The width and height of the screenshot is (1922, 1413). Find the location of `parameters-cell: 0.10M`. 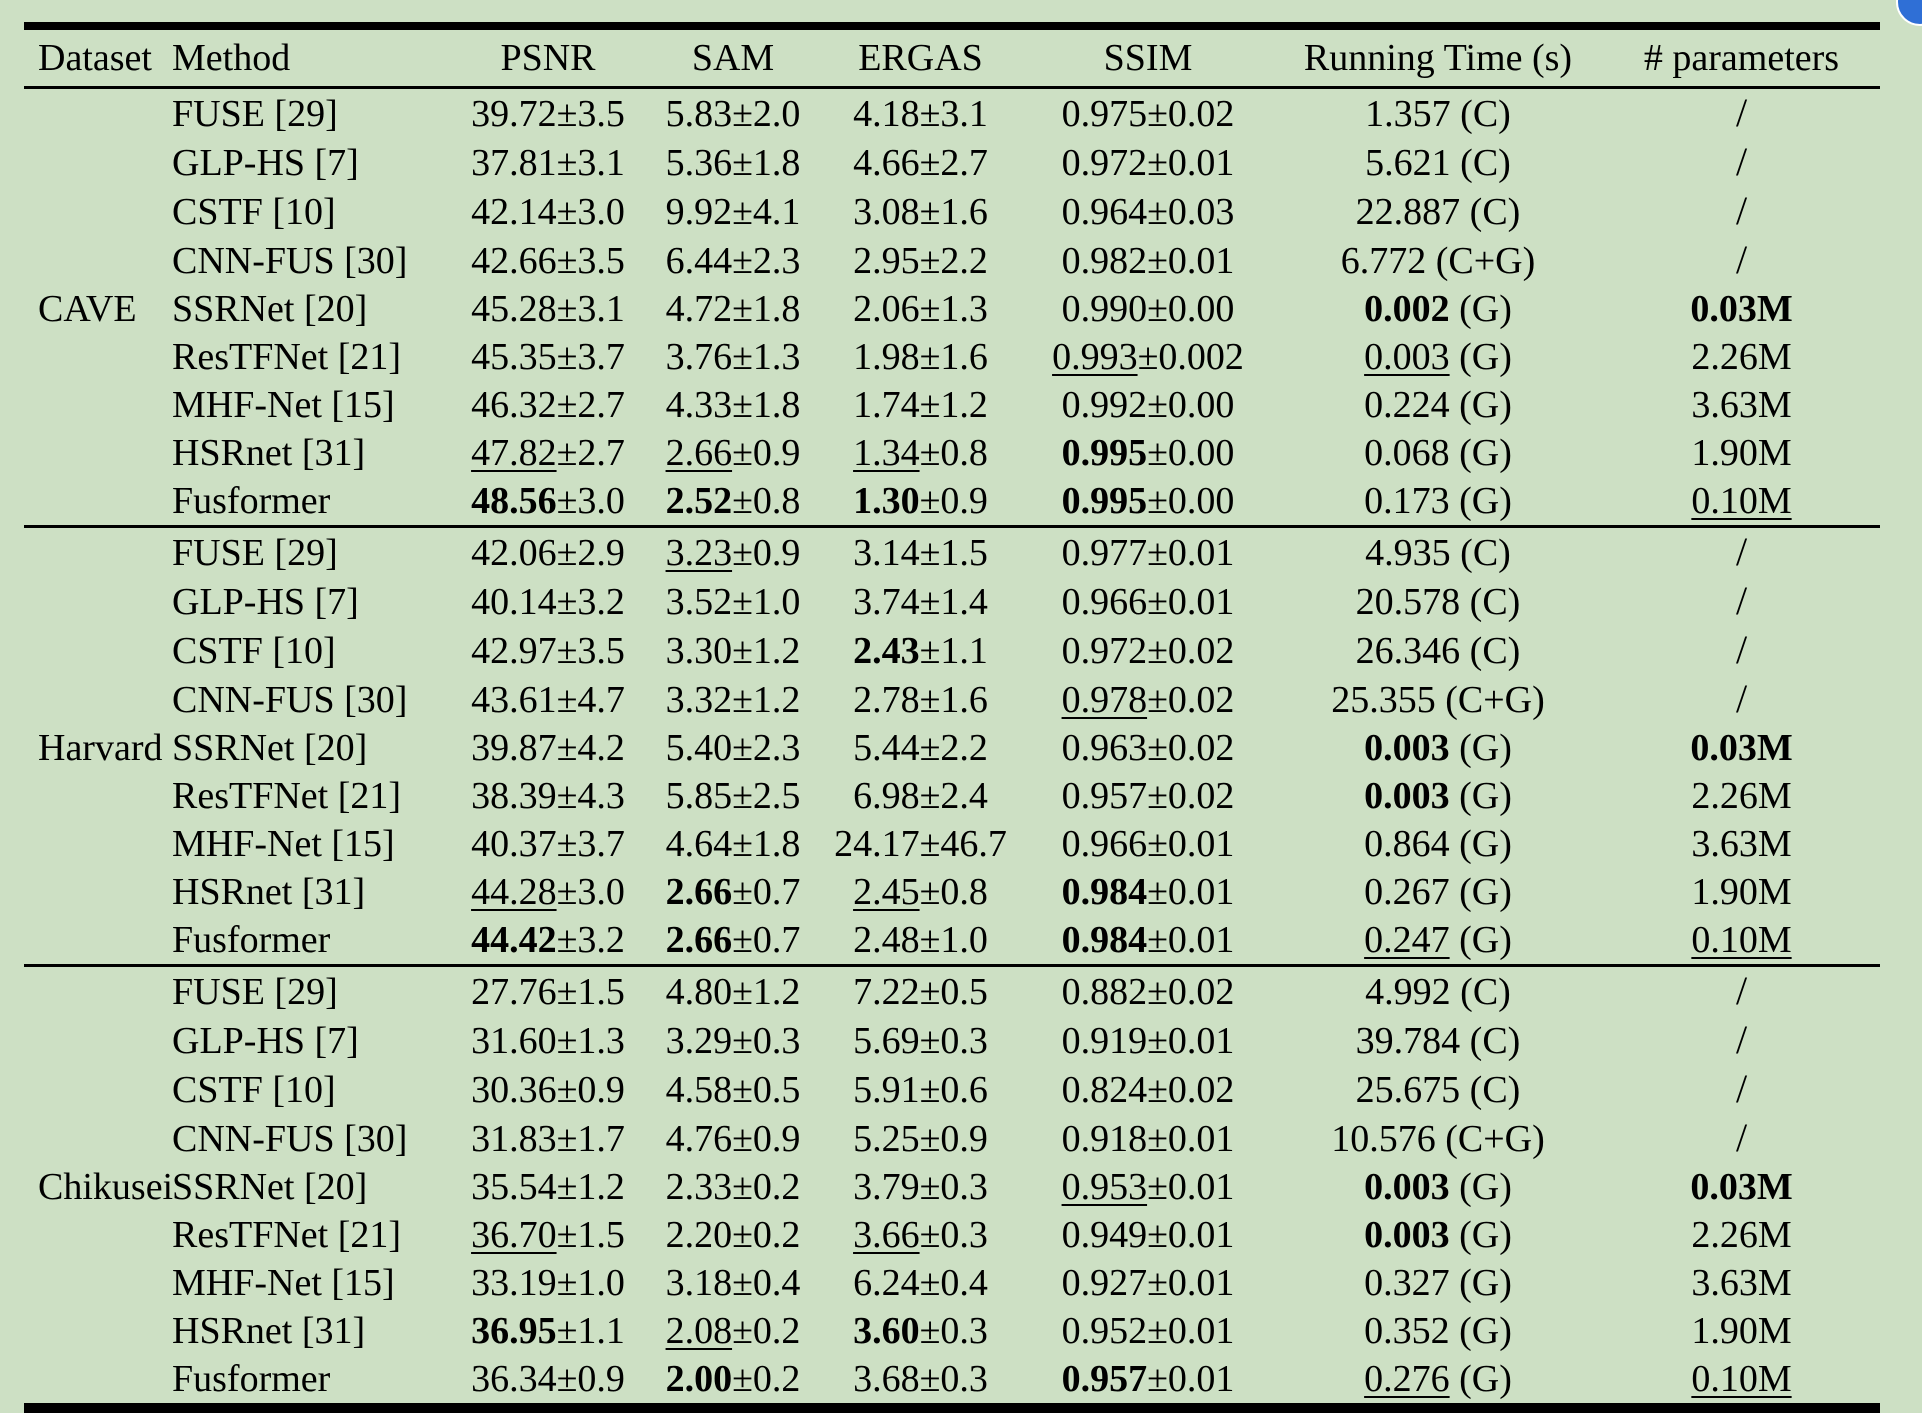

parameters-cell: 0.10M is located at coordinates (1741, 941).